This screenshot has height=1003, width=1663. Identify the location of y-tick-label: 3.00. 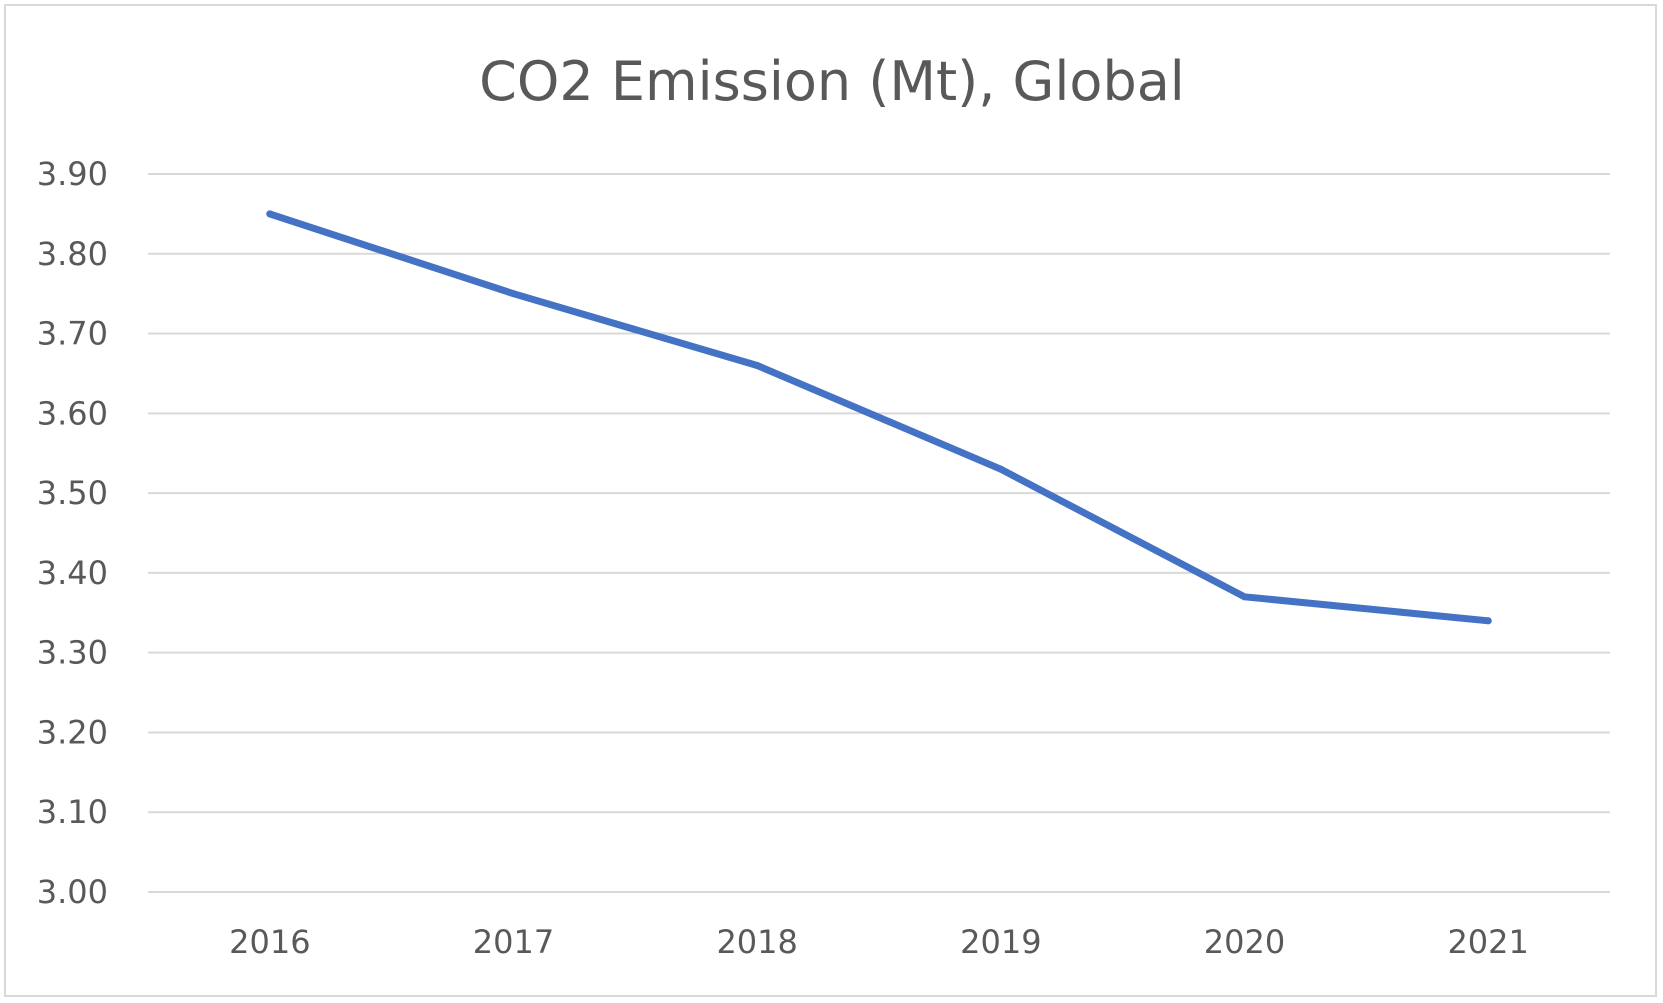
(72, 892).